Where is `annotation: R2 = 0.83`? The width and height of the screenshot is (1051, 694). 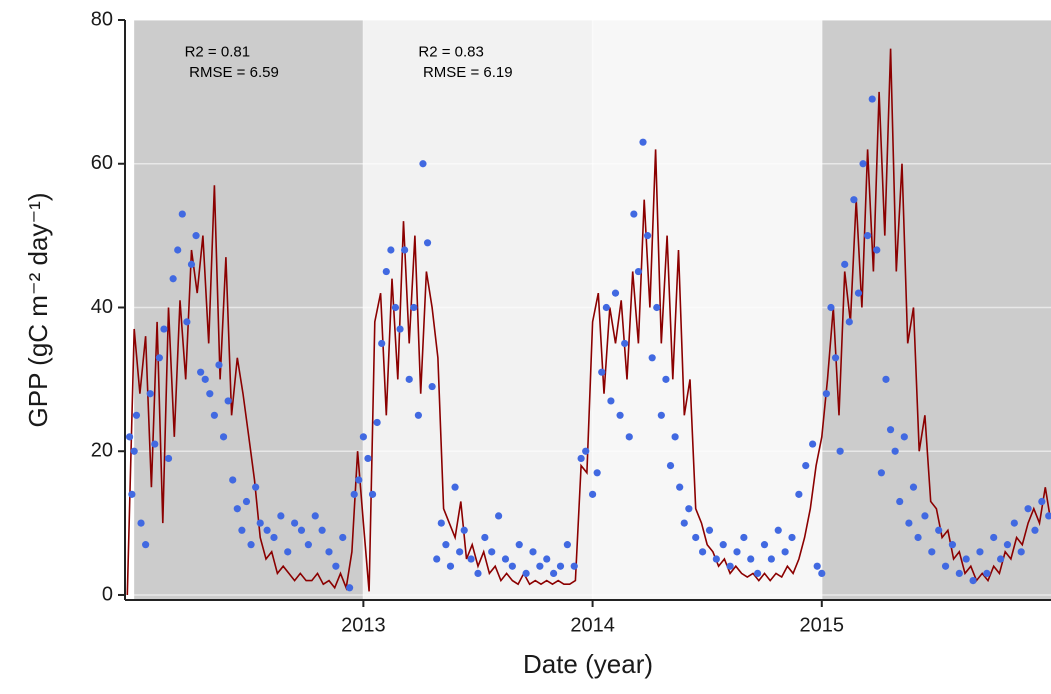 annotation: R2 = 0.83 is located at coordinates (450, 51).